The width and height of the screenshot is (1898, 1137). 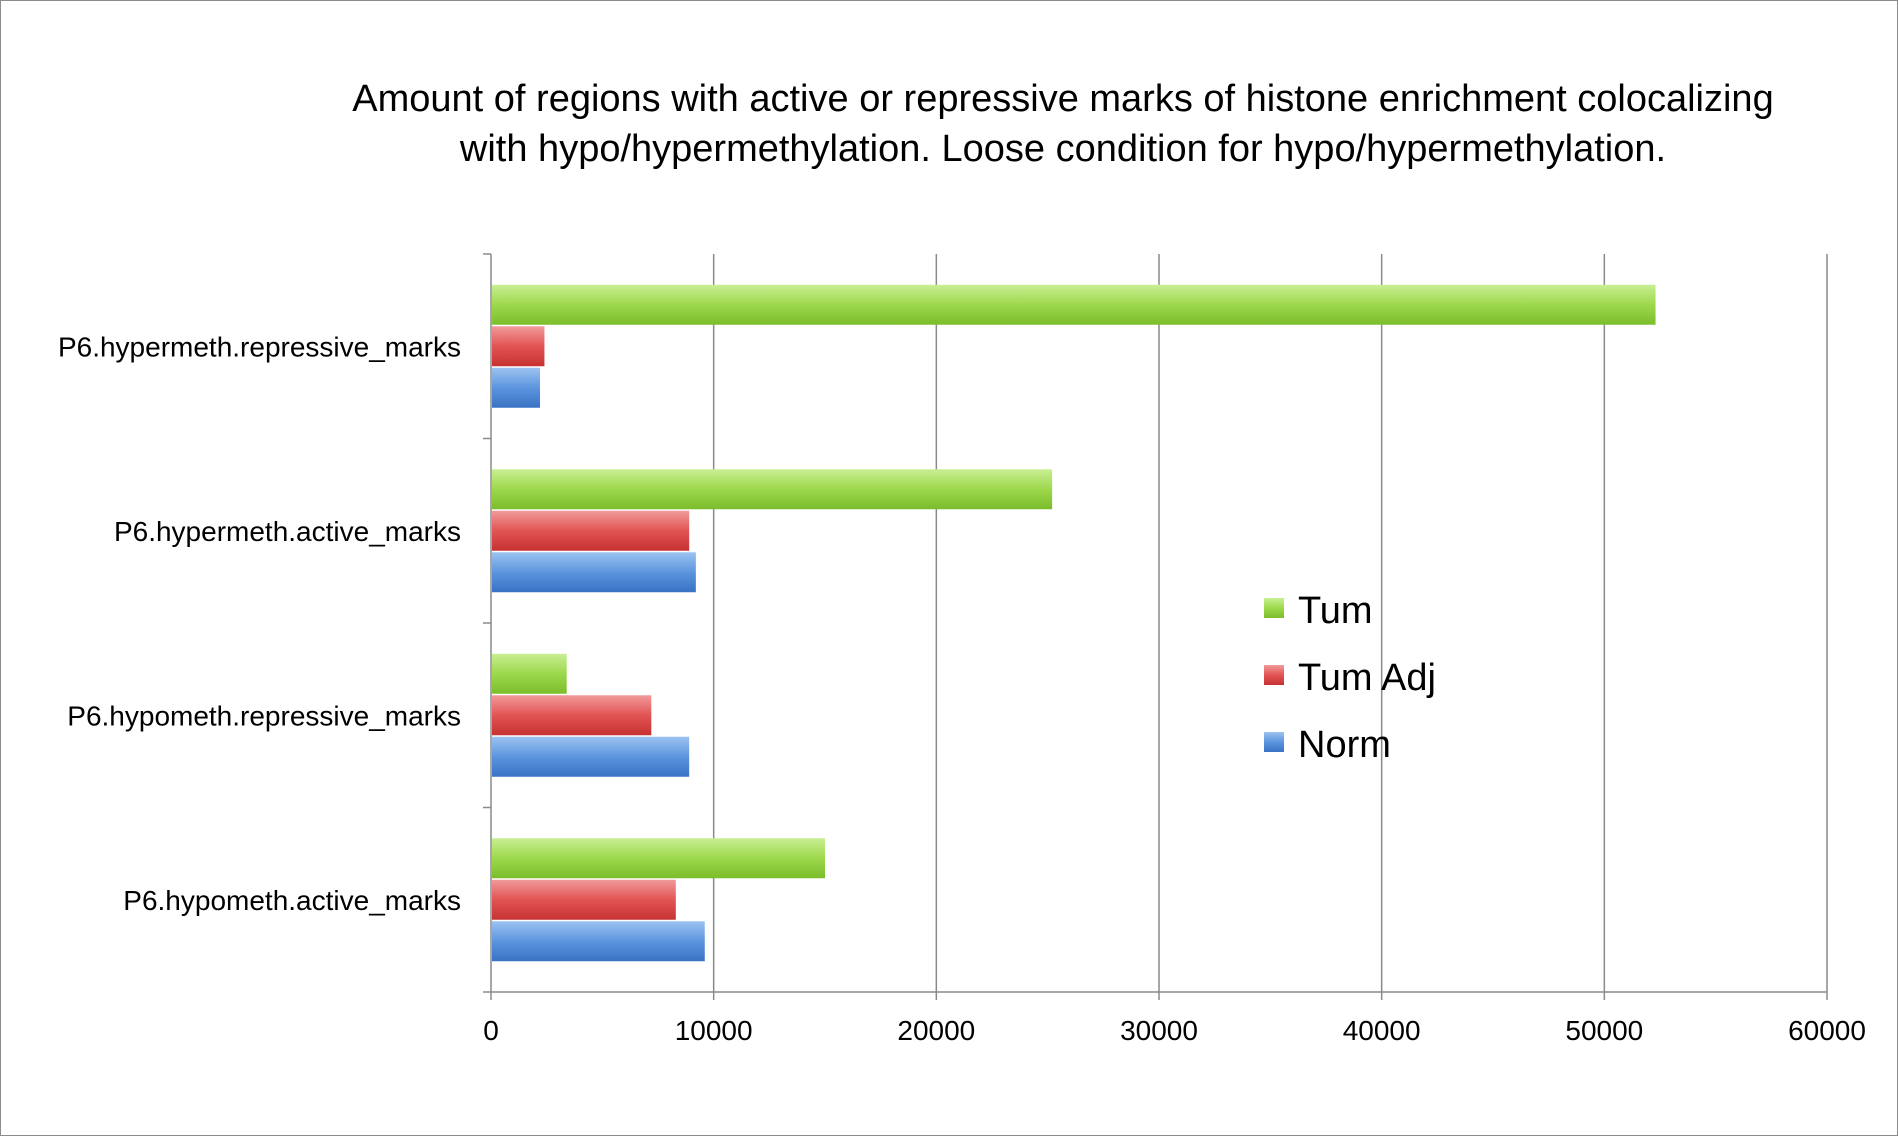 I want to click on bar-tum-adj-p6-hypermeth-repressive-marks, so click(x=518, y=346).